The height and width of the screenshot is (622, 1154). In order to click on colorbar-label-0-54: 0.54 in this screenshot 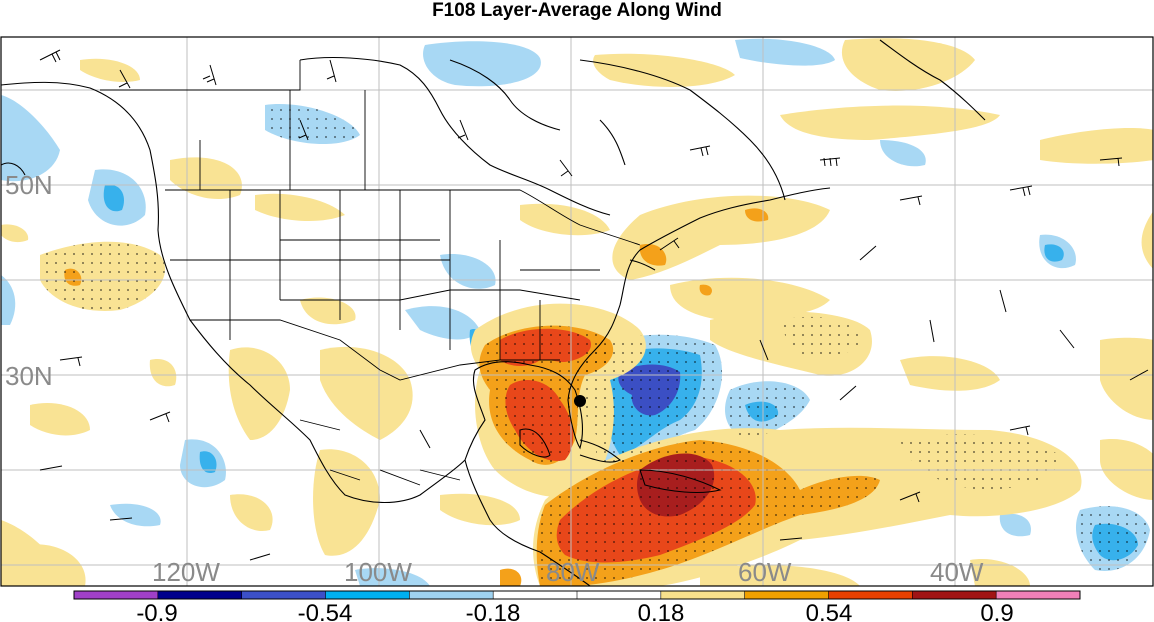, I will do `click(829, 611)`.